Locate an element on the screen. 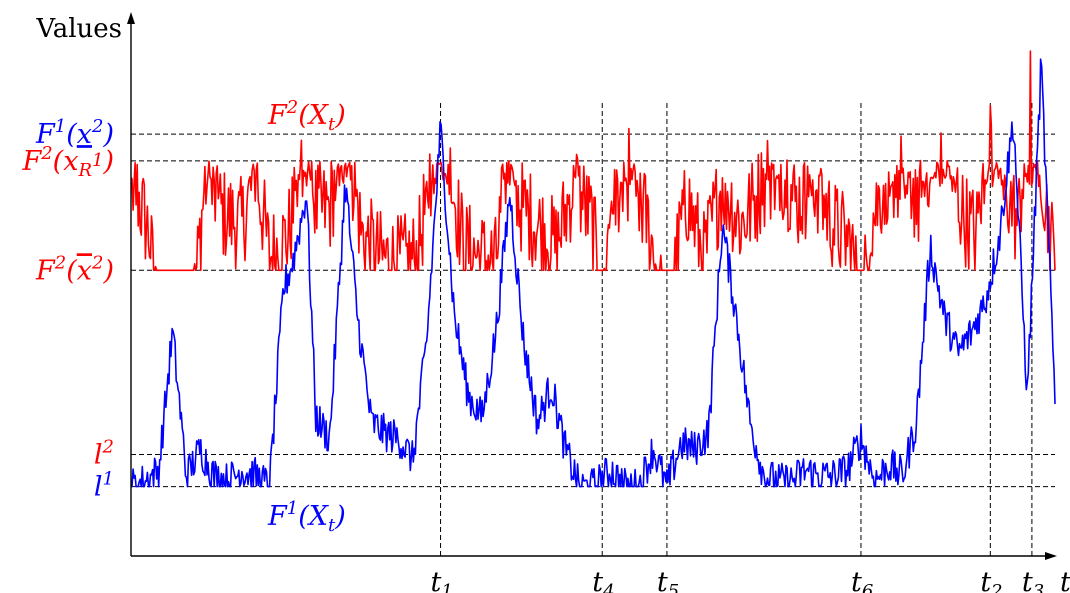 This screenshot has height=593, width=1070. x-axis-title: t is located at coordinates (1065, 580).